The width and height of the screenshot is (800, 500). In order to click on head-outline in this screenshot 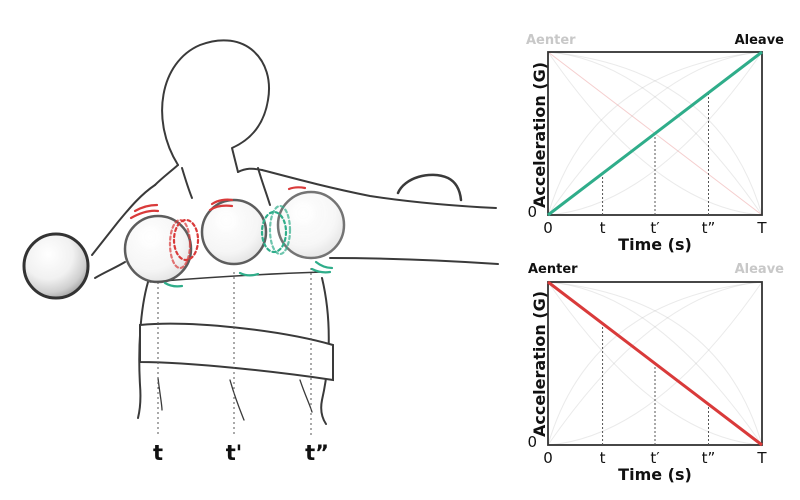, I will do `click(215, 106)`.